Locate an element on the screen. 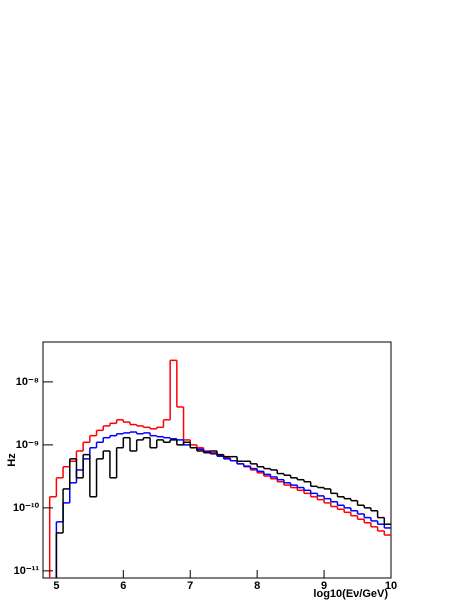  y-tick-label: 10⁻⁹ is located at coordinates (27, 445).